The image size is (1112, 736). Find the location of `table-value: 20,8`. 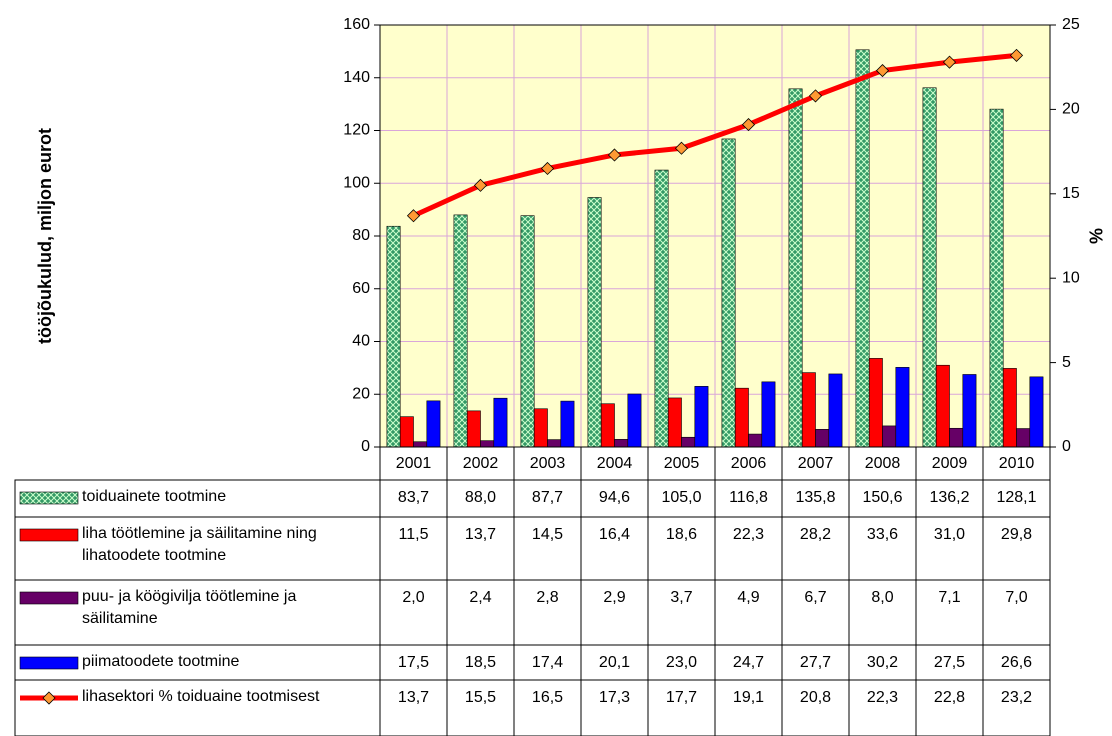

table-value: 20,8 is located at coordinates (815, 697).